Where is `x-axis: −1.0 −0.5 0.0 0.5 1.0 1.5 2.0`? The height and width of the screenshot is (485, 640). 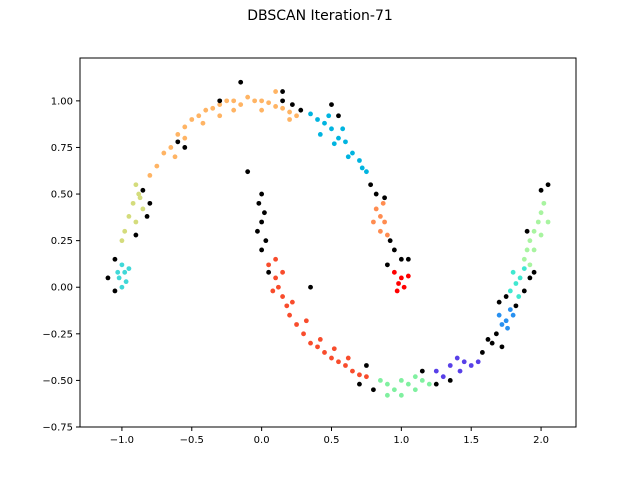 x-axis: −1.0 −0.5 0.0 0.5 1.0 1.5 2.0 is located at coordinates (329, 436).